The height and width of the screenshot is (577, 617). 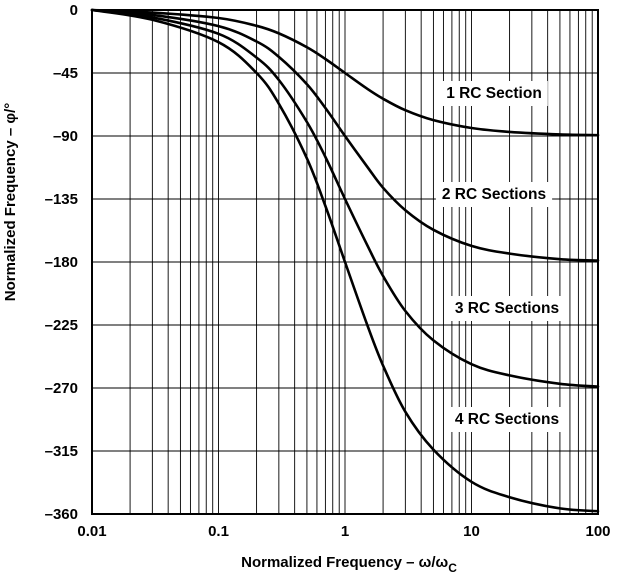 I want to click on x-tick-labels: 0.01 0.1 1 10 100, so click(x=343, y=531).